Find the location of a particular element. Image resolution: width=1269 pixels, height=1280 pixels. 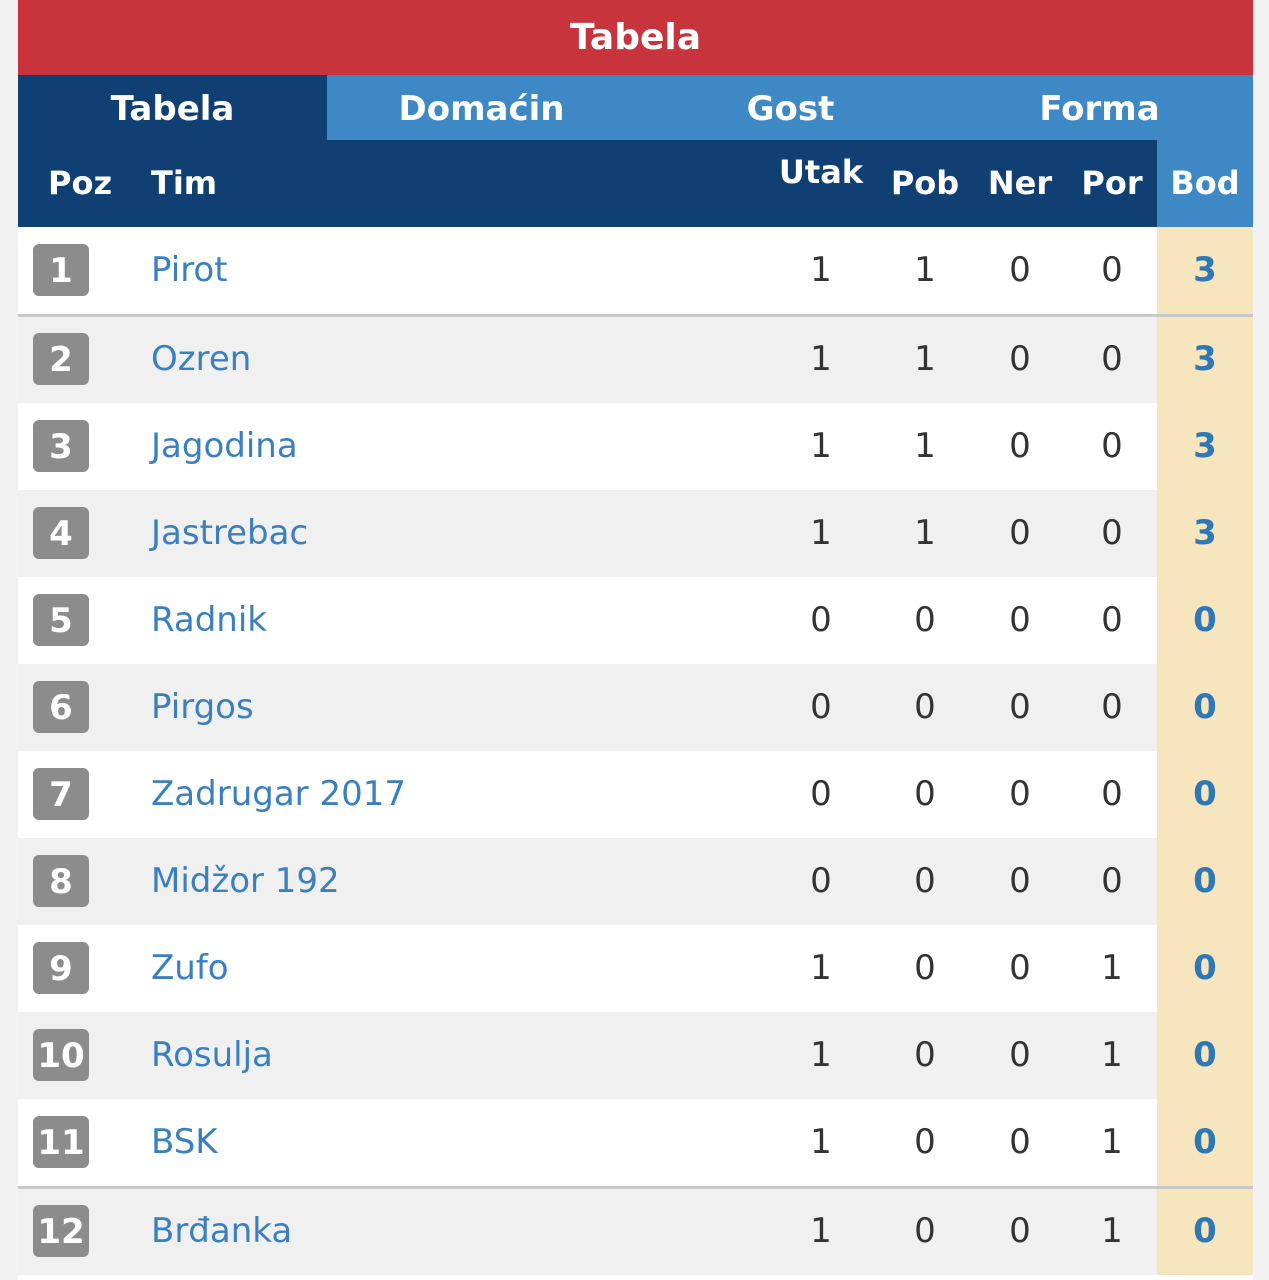

table-row: 1 Pirot 1 1 0 0 3 is located at coordinates (635, 270).